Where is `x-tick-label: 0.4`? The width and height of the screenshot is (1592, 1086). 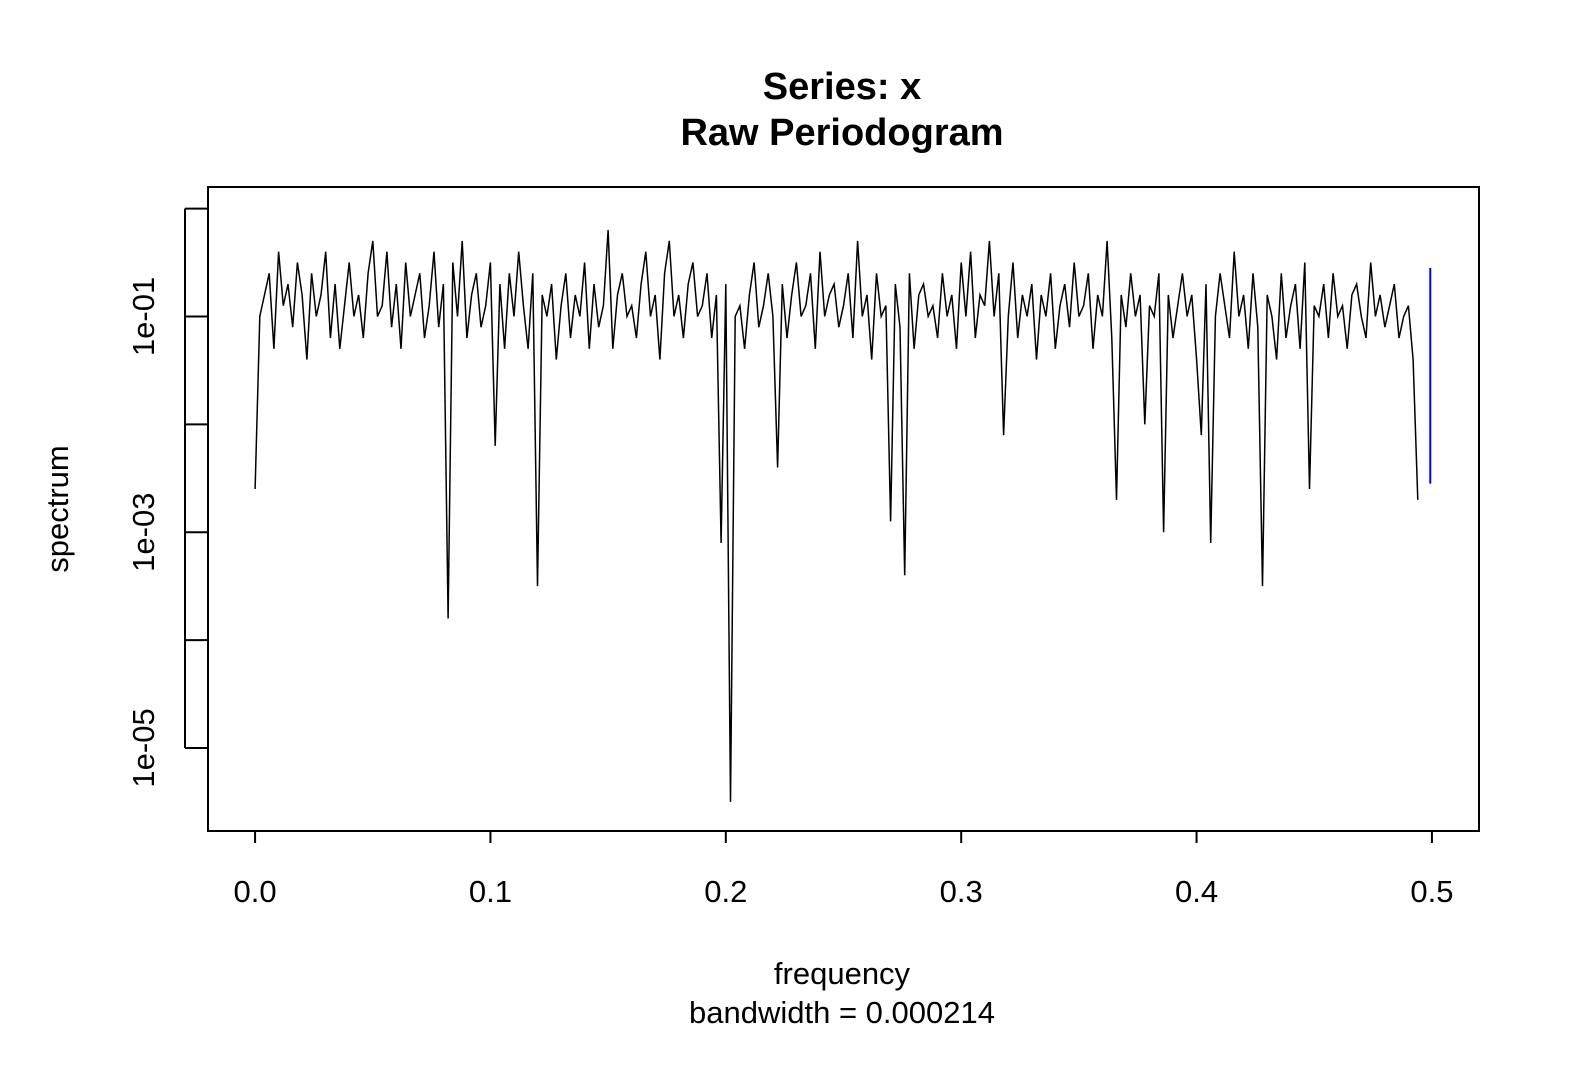 x-tick-label: 0.4 is located at coordinates (1196, 891).